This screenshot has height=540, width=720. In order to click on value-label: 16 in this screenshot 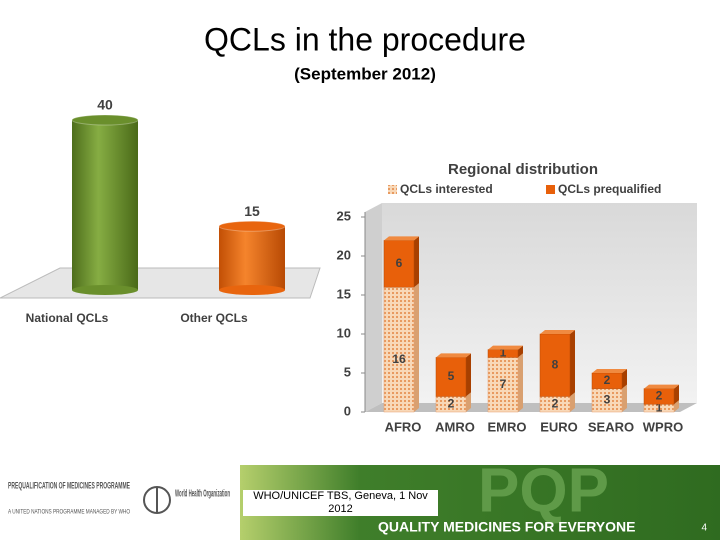, I will do `click(399, 359)`.